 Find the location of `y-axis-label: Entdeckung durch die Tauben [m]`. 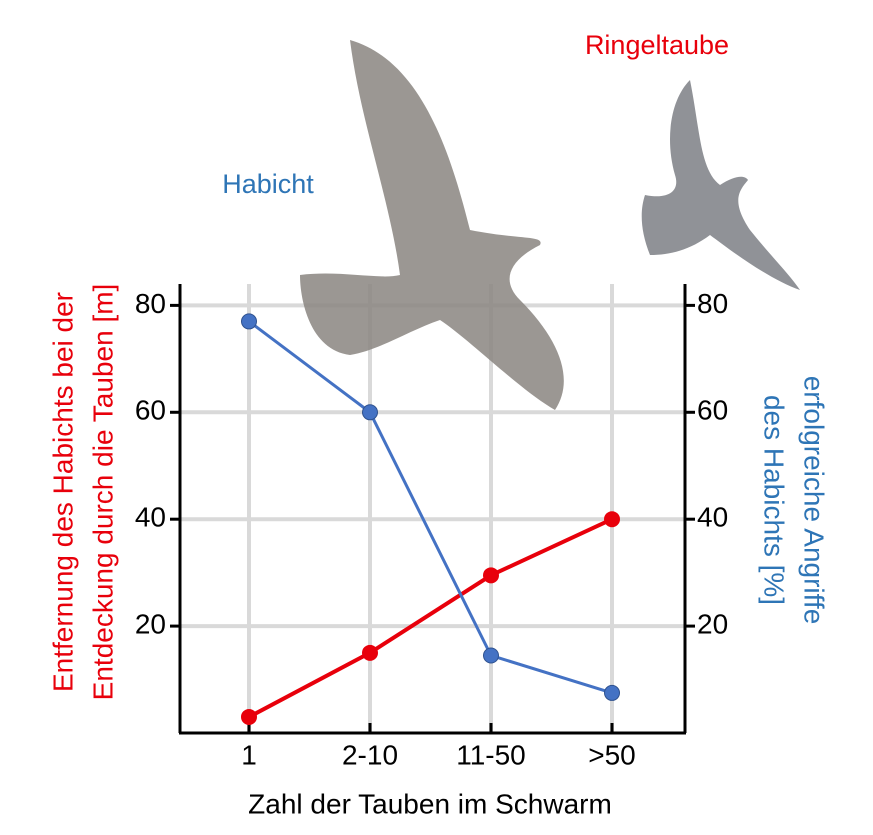

y-axis-label: Entdeckung durch die Tauben [m] is located at coordinates (102, 492).